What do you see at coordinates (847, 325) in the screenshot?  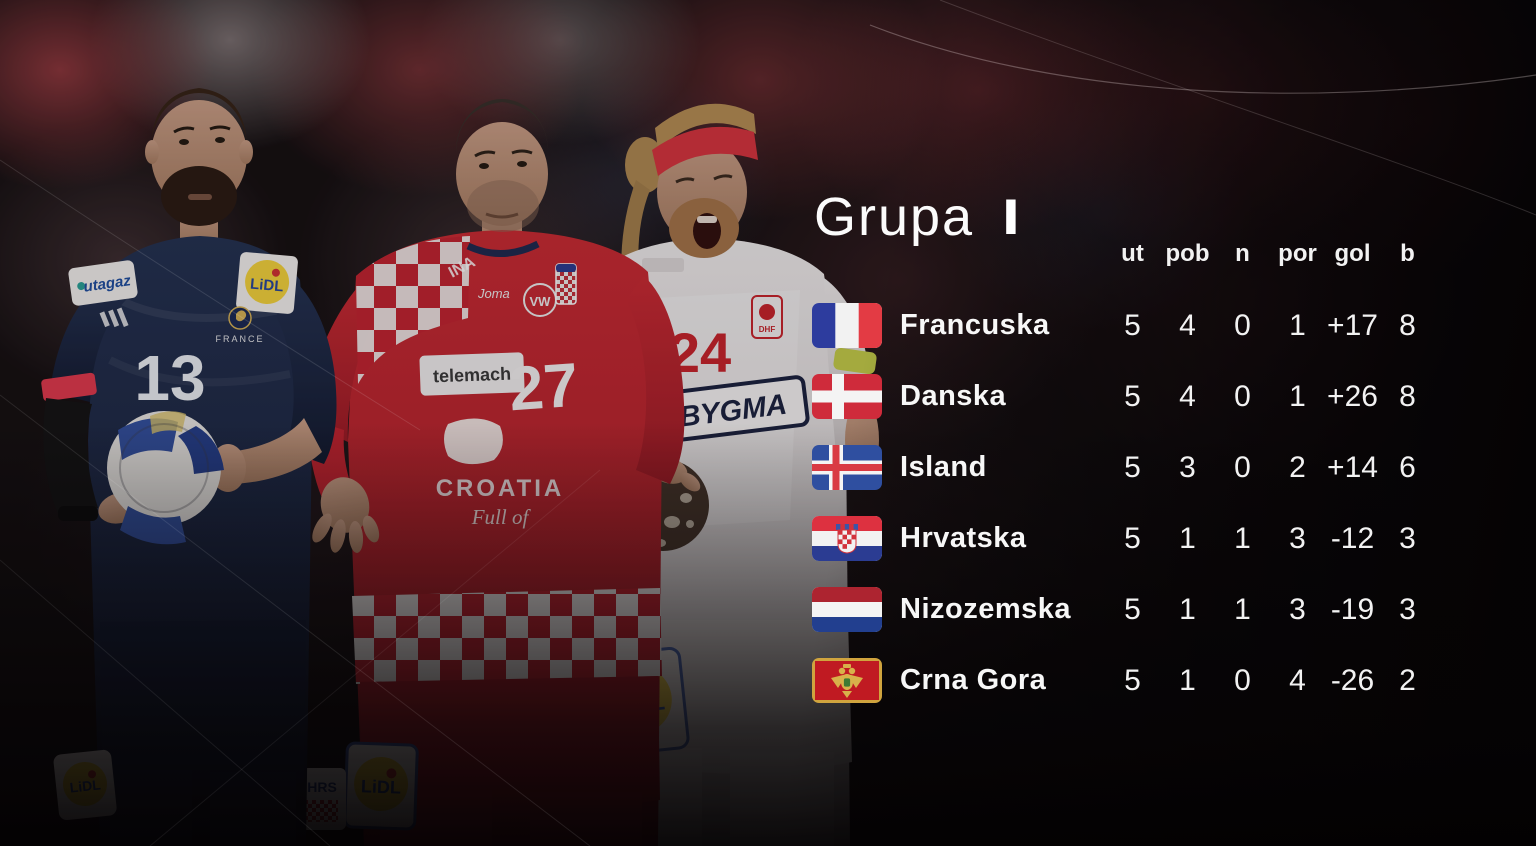 I see `flag-france-icon` at bounding box center [847, 325].